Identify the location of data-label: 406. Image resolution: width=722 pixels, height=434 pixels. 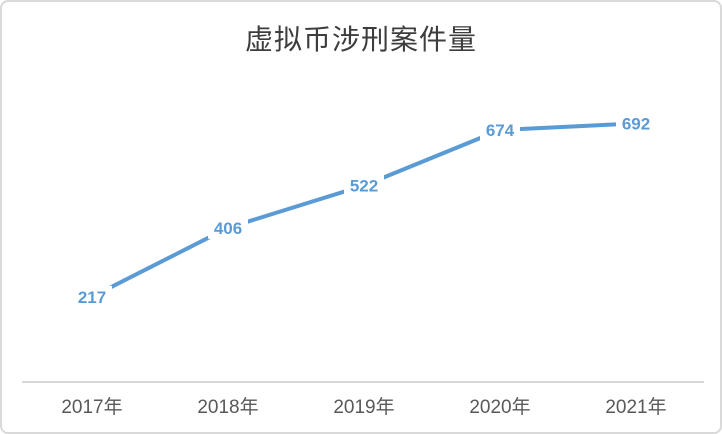
(228, 228).